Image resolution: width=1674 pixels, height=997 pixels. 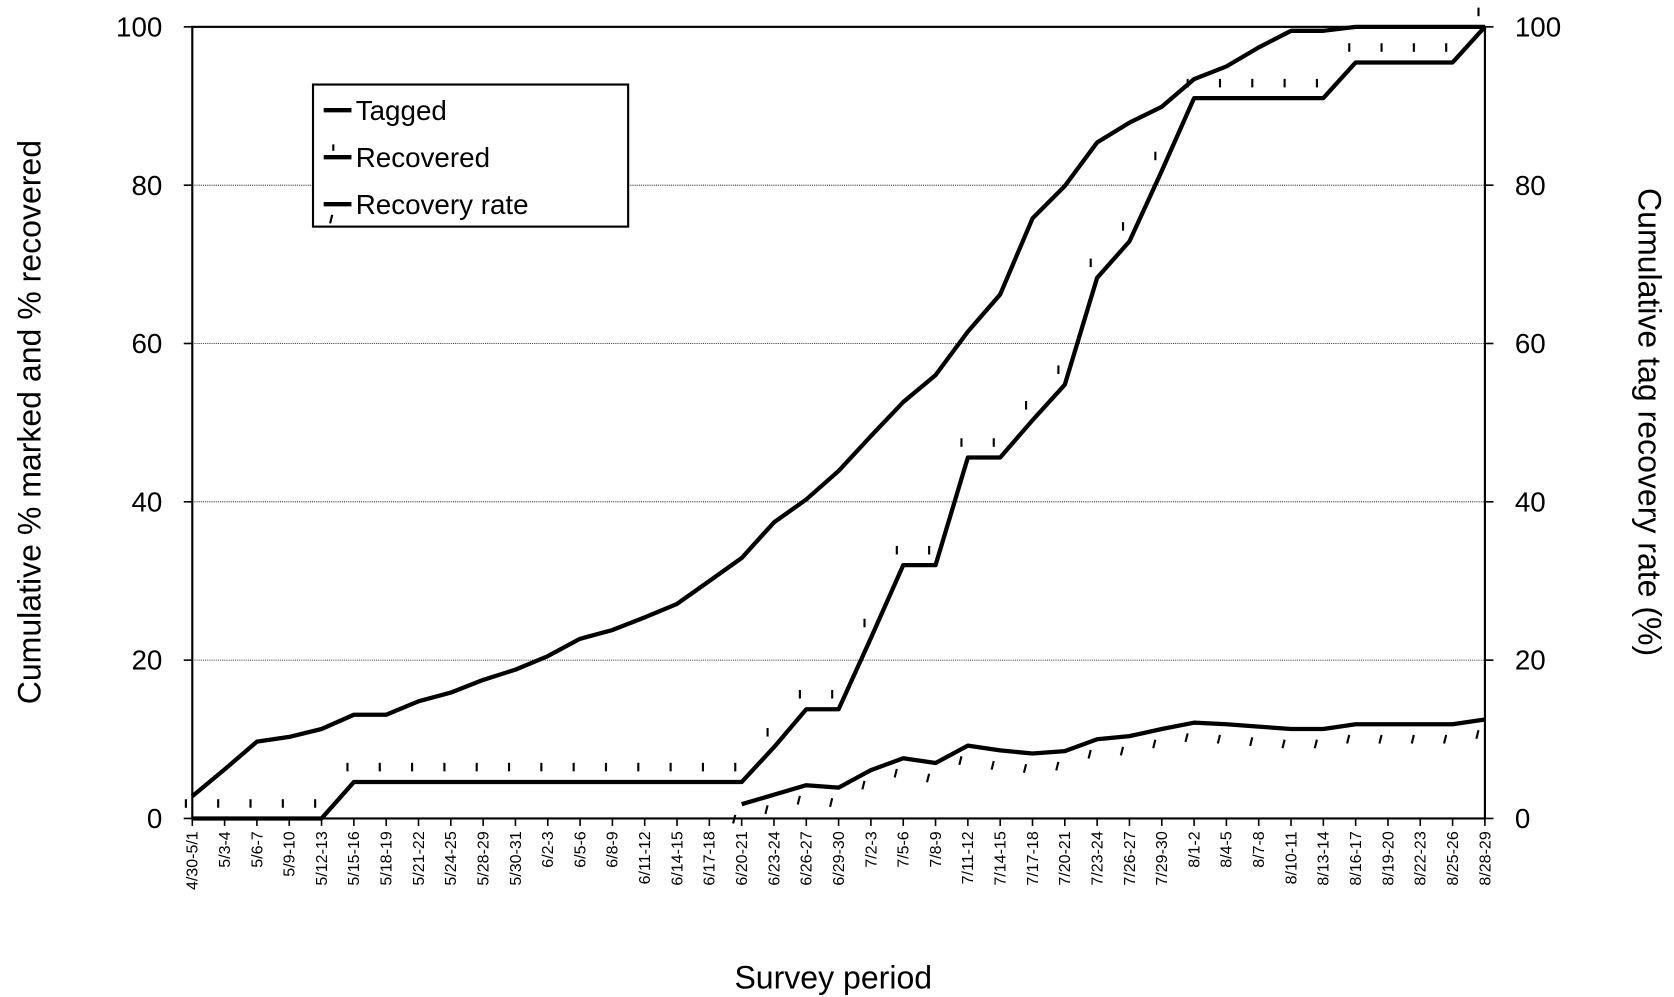 I want to click on x-tick-label: 5/28-29, so click(x=483, y=858).